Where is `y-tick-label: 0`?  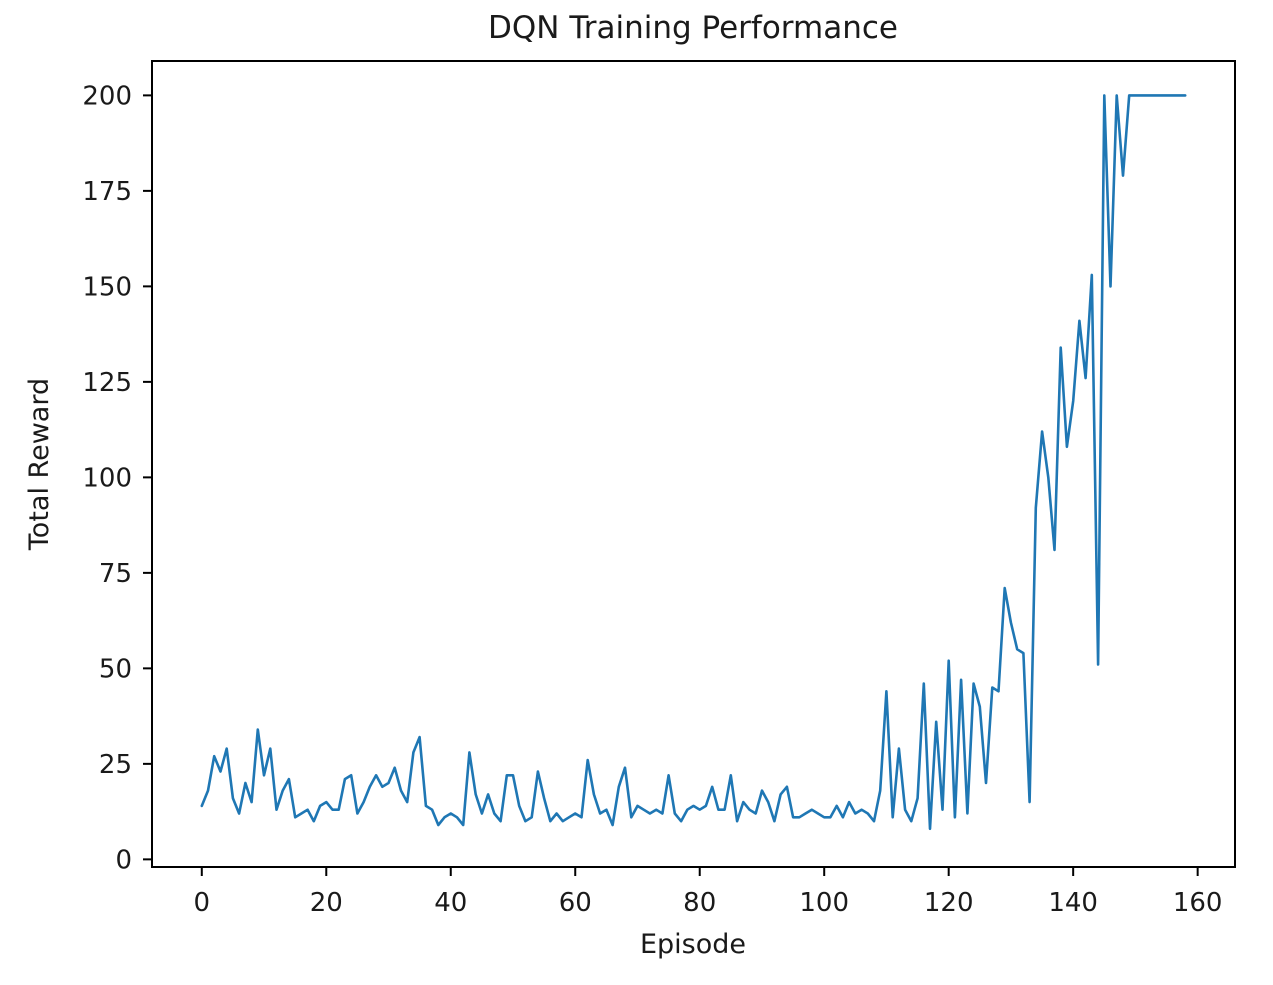 y-tick-label: 0 is located at coordinates (123, 860).